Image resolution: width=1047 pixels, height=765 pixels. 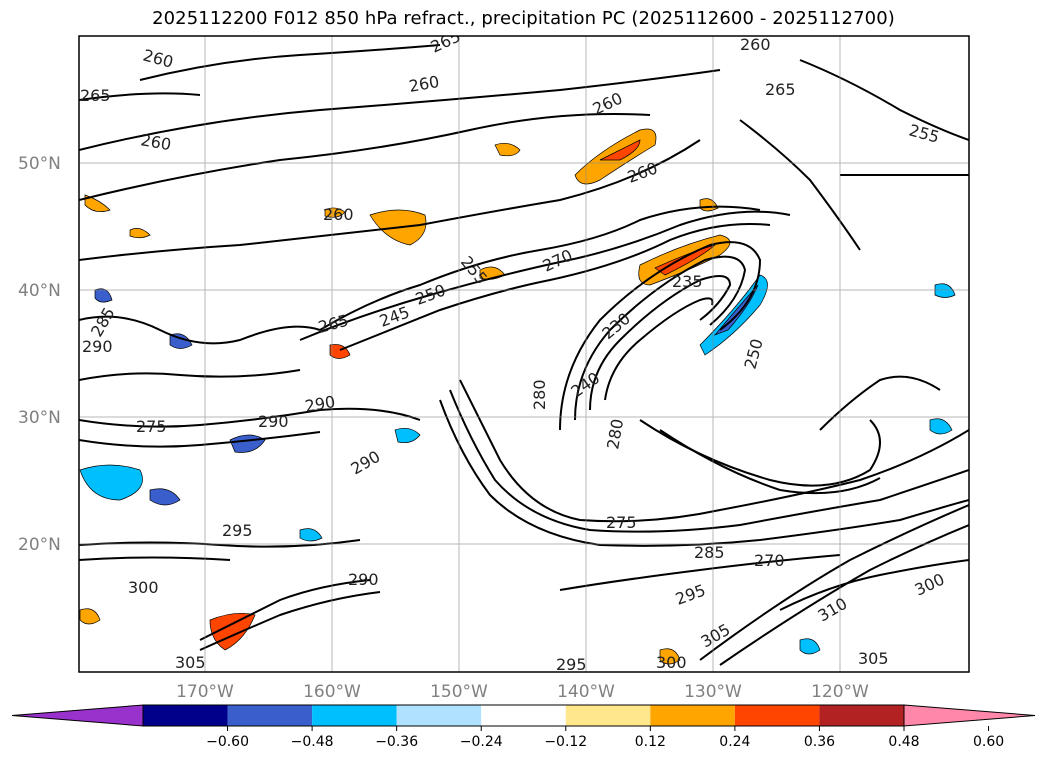 What do you see at coordinates (39, 291) in the screenshot?
I see `lat-label: 40°N` at bounding box center [39, 291].